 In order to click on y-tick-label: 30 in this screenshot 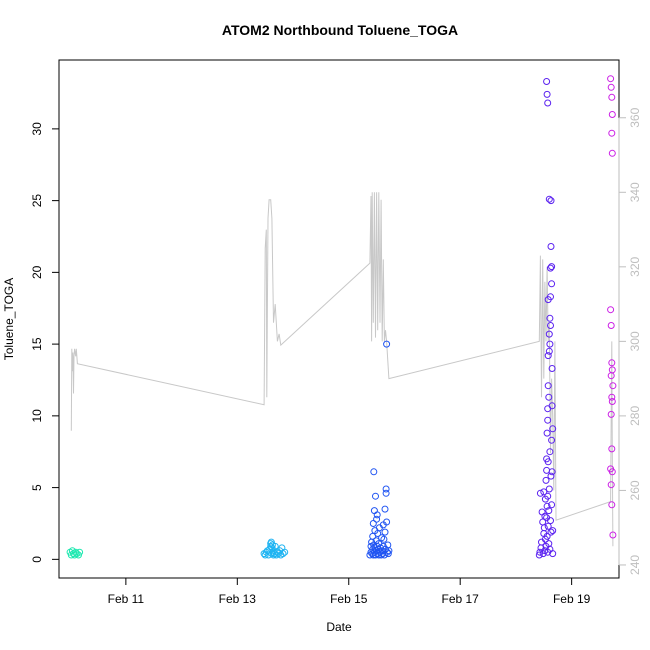, I will do `click(37, 129)`.